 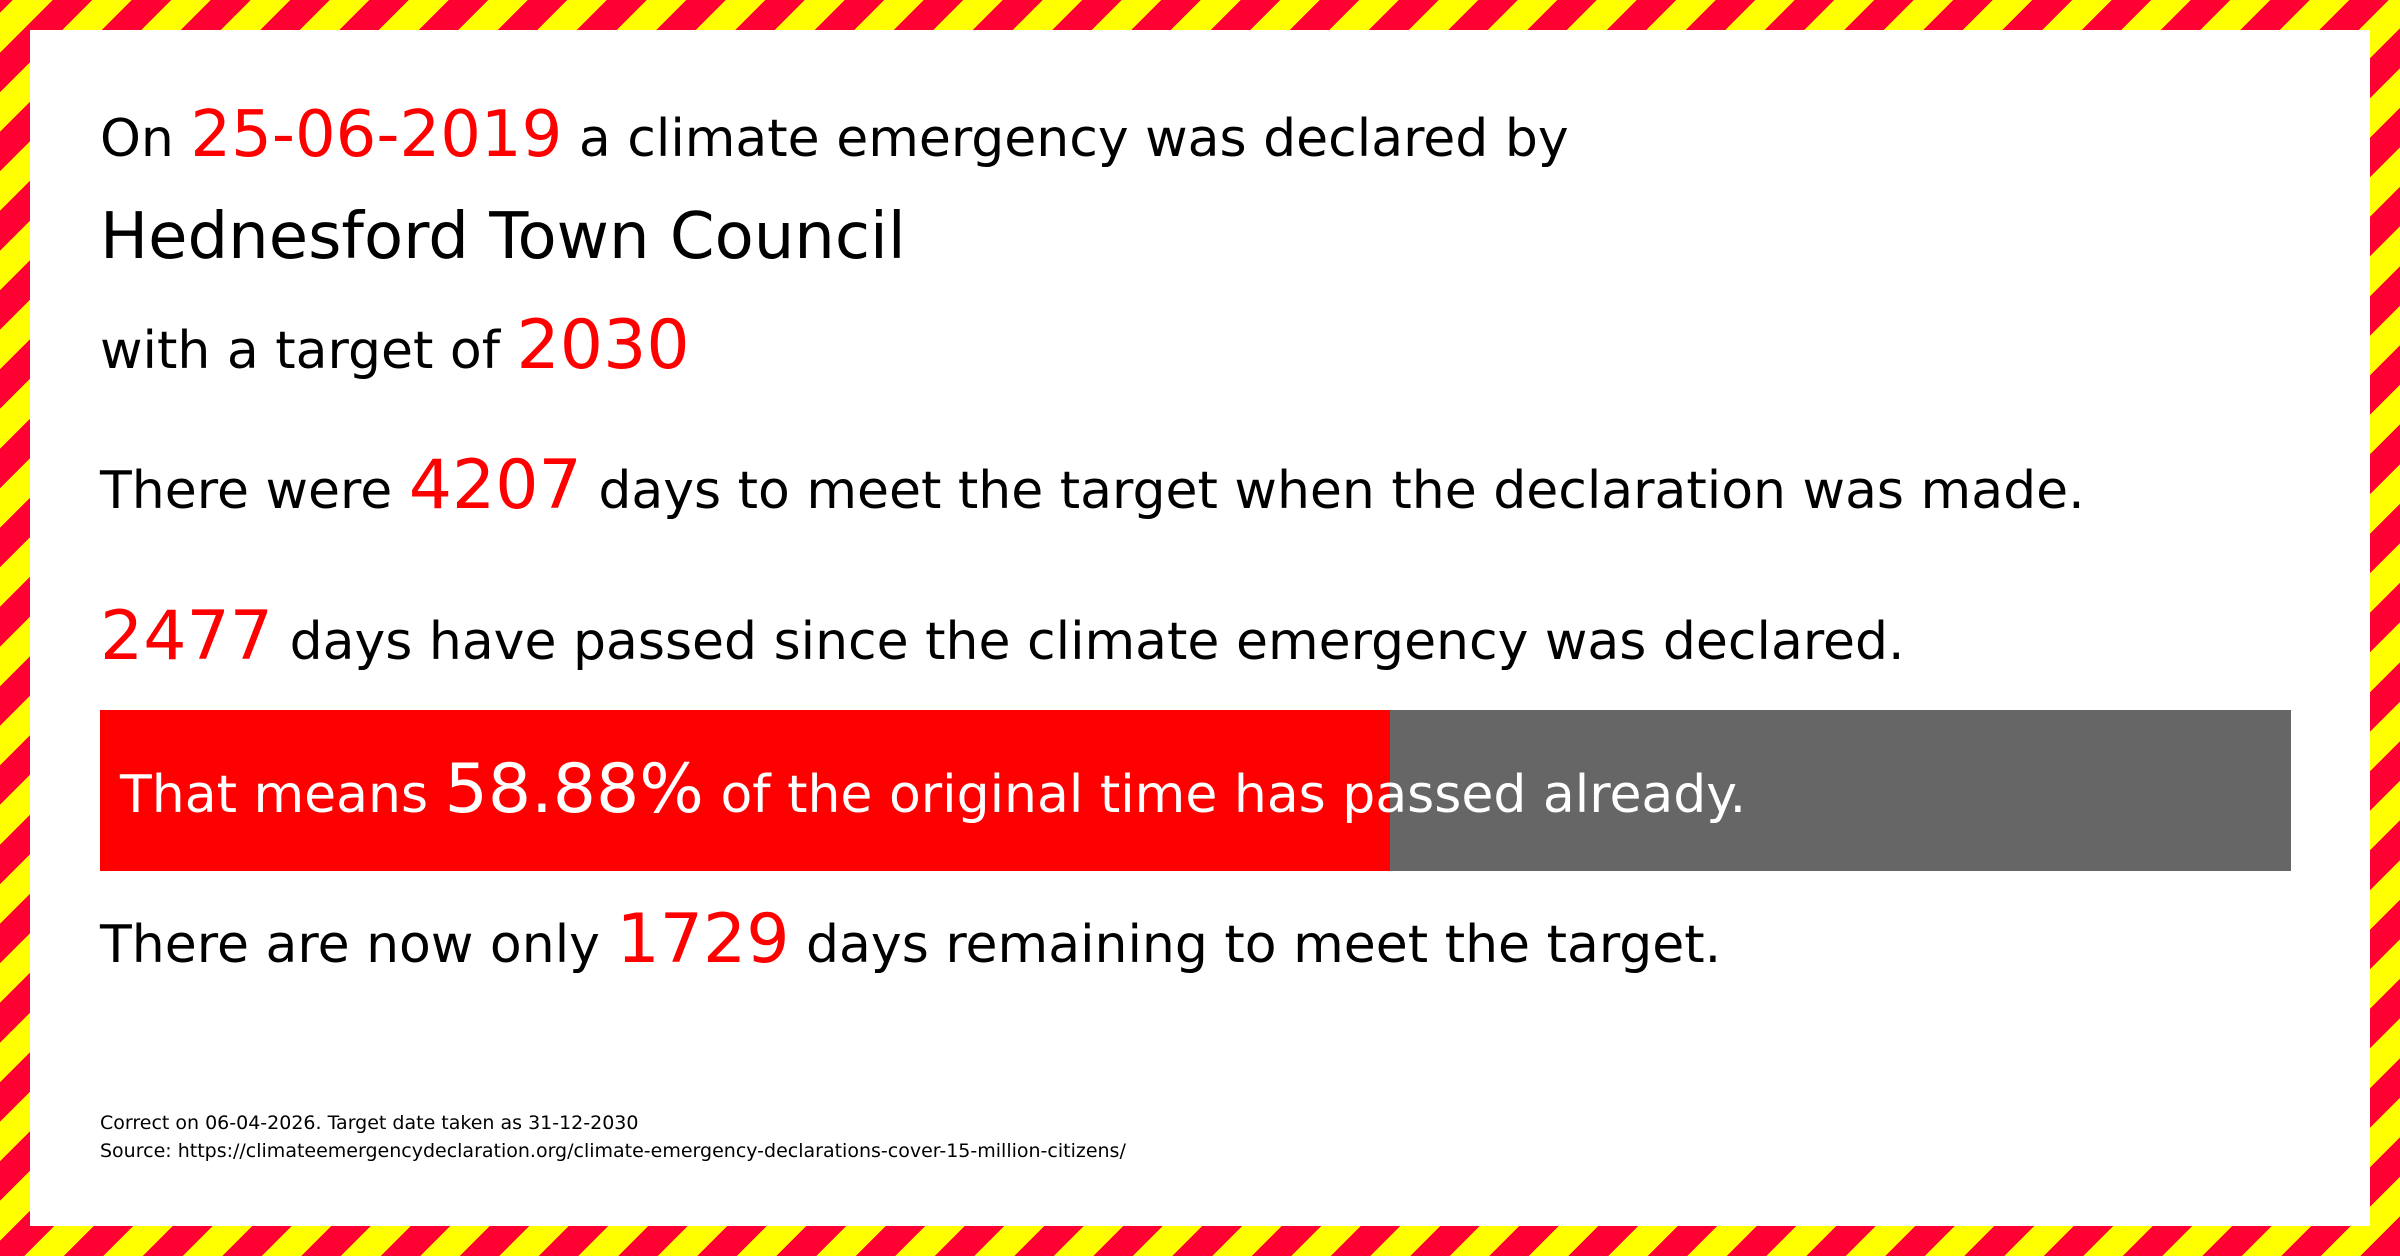 What do you see at coordinates (137, 139) in the screenshot?
I see `text: On` at bounding box center [137, 139].